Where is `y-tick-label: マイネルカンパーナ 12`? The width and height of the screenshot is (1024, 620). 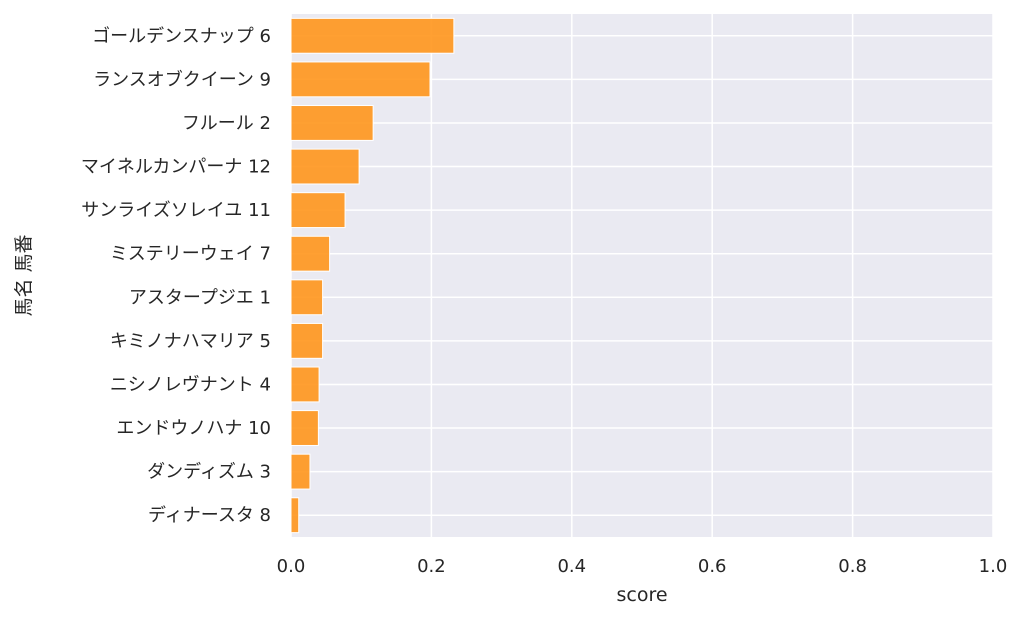
y-tick-label: マイネルカンパーナ 12 is located at coordinates (176, 167).